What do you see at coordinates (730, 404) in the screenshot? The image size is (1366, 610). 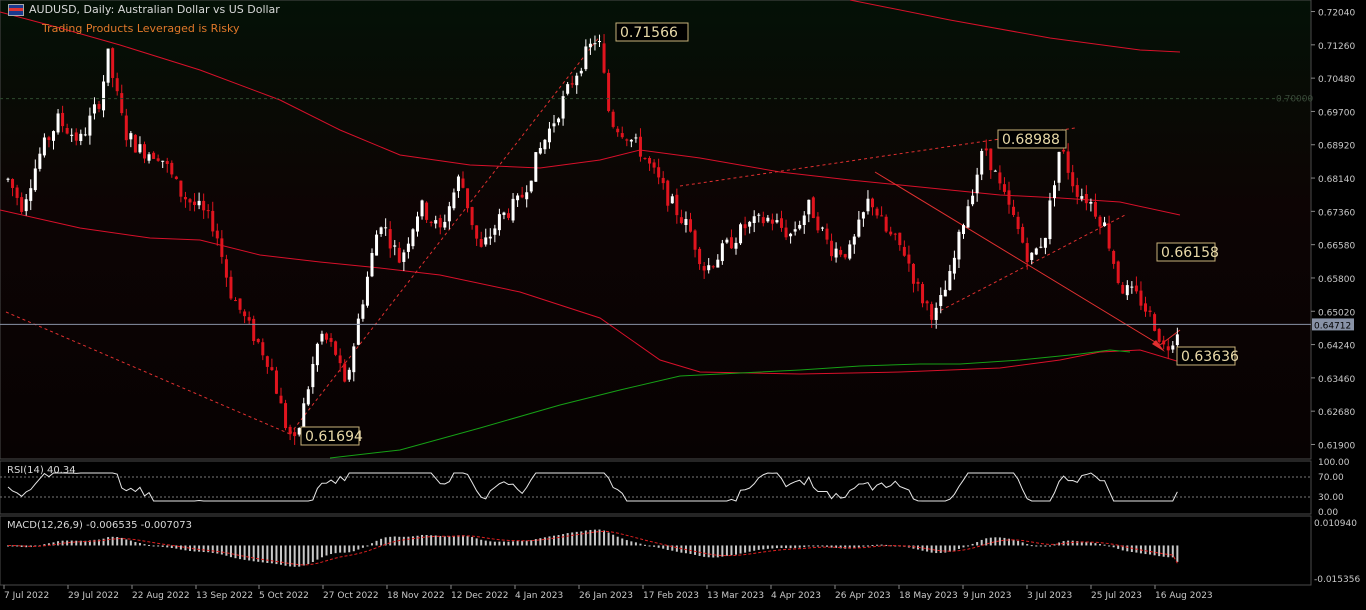 I see `band-lower-green` at bounding box center [730, 404].